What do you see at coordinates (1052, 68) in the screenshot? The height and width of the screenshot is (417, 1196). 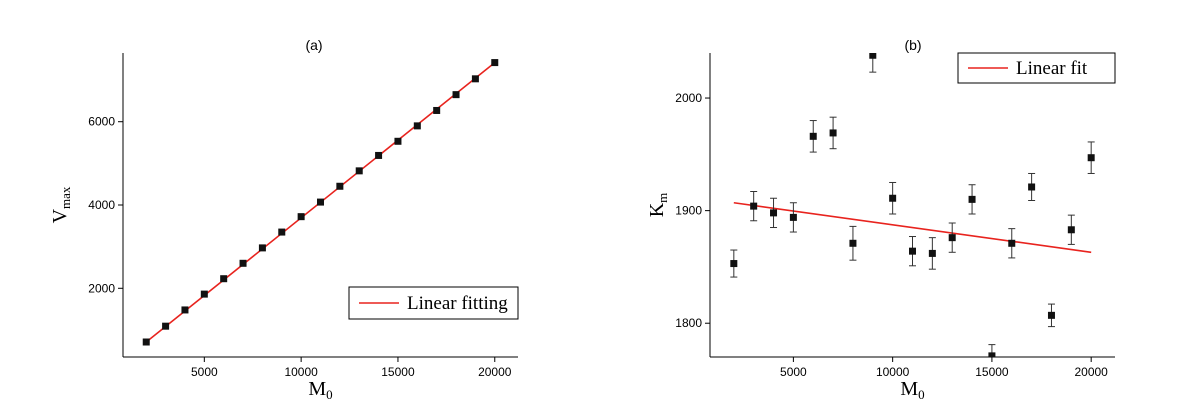 I see `legend-label: Linear fit` at bounding box center [1052, 68].